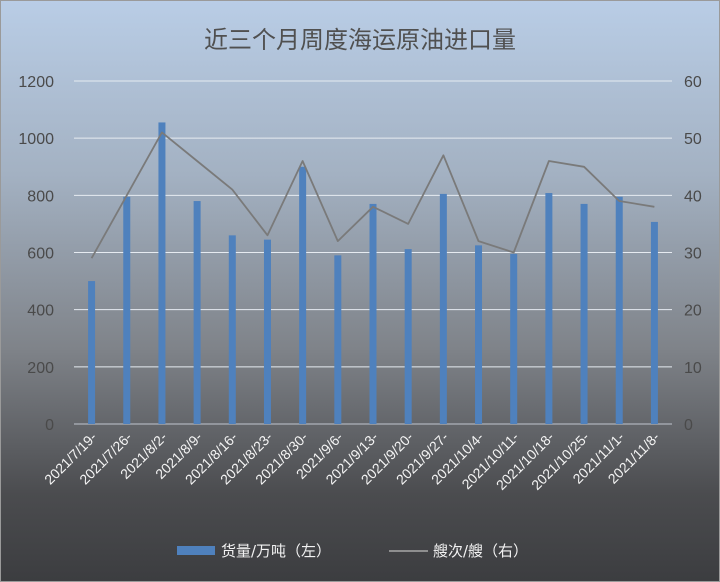 Image resolution: width=720 pixels, height=582 pixels. I want to click on y-left-tick-label: 600, so click(40, 254).